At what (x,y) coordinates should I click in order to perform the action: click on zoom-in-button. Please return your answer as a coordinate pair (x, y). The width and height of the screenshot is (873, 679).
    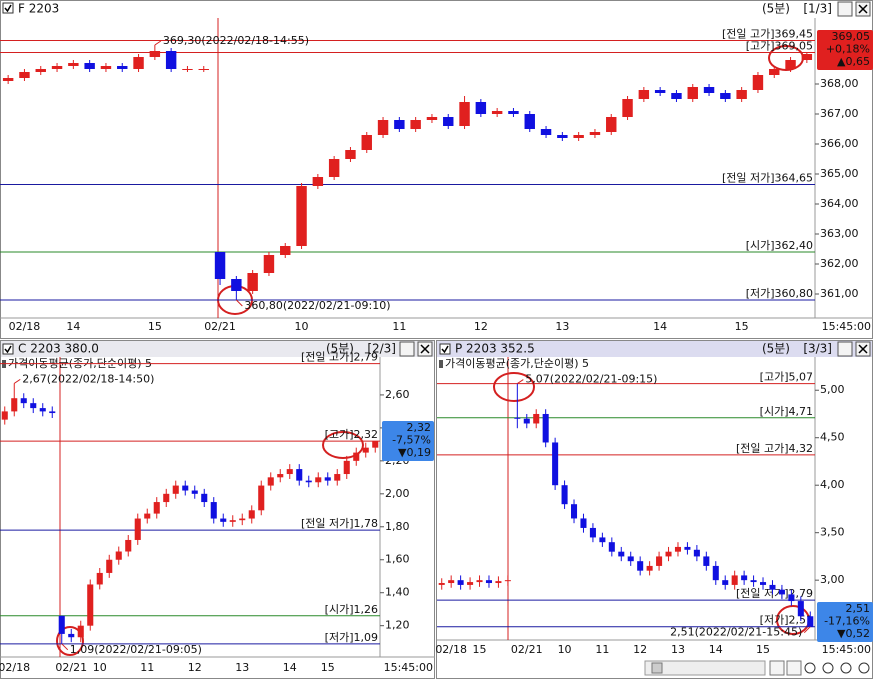
    Looking at the image, I should click on (810, 668).